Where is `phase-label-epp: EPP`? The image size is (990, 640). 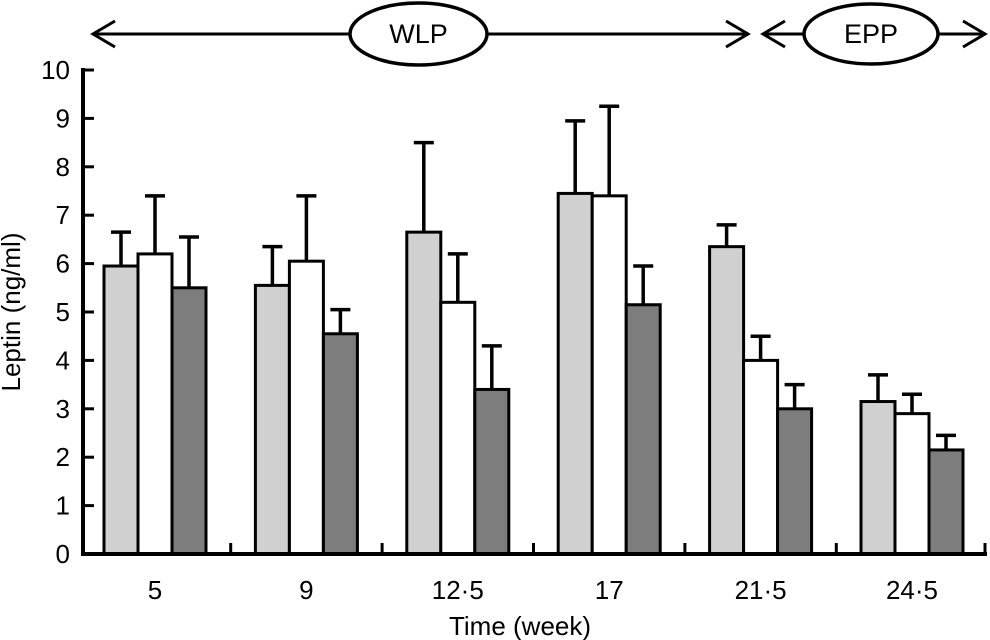
phase-label-epp: EPP is located at coordinates (871, 34).